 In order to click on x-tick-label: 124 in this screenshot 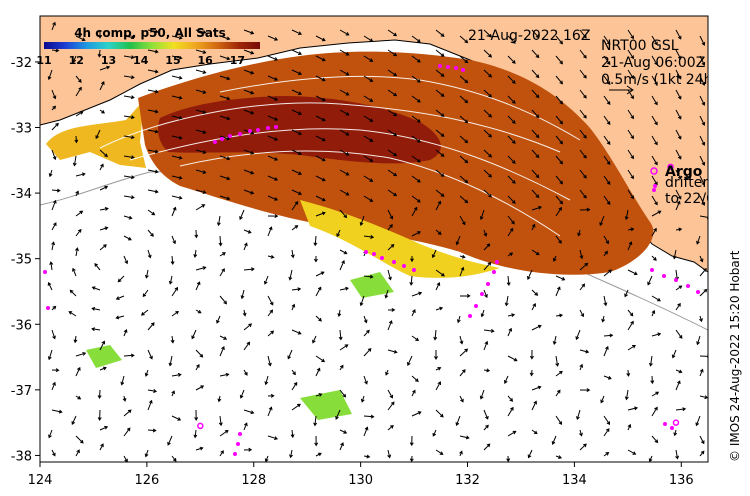, I will do `click(40, 480)`.